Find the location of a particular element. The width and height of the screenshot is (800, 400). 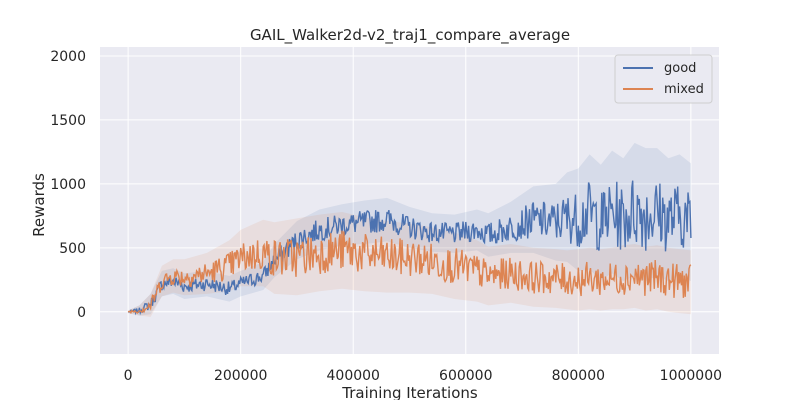

x-tick-label: 0 is located at coordinates (128, 376).